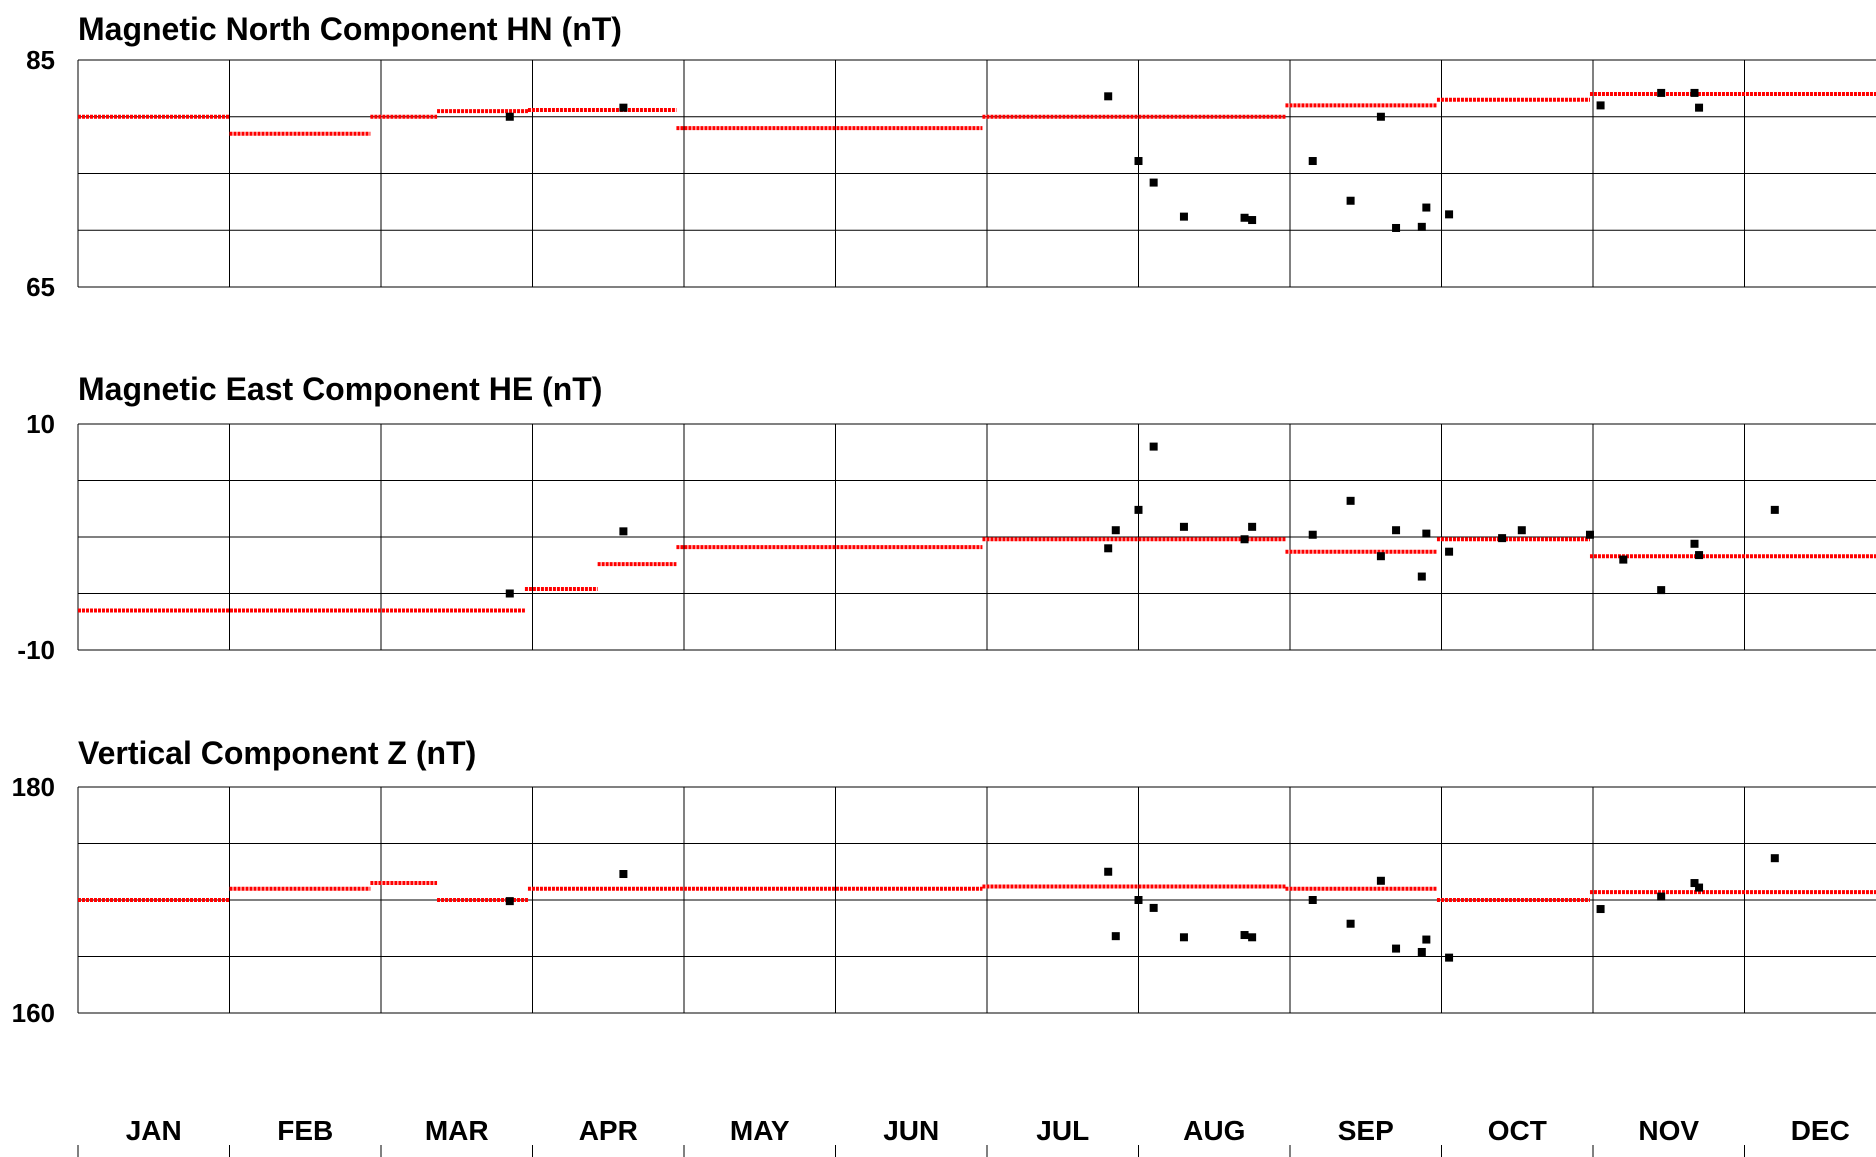 The width and height of the screenshot is (1876, 1157). I want to click on y-tick-label: 10, so click(40, 424).